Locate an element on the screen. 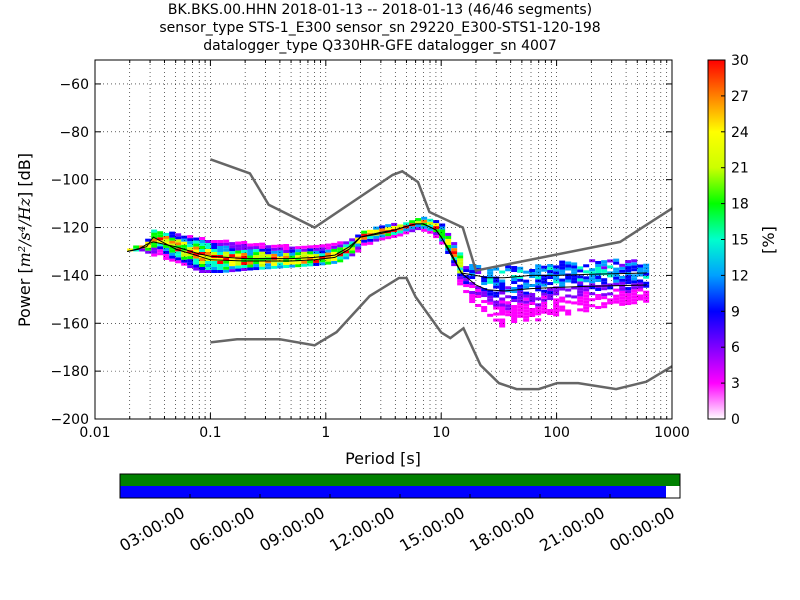 The image size is (800, 600). y-axis-label-prefix: Power [ is located at coordinates (24, 297).